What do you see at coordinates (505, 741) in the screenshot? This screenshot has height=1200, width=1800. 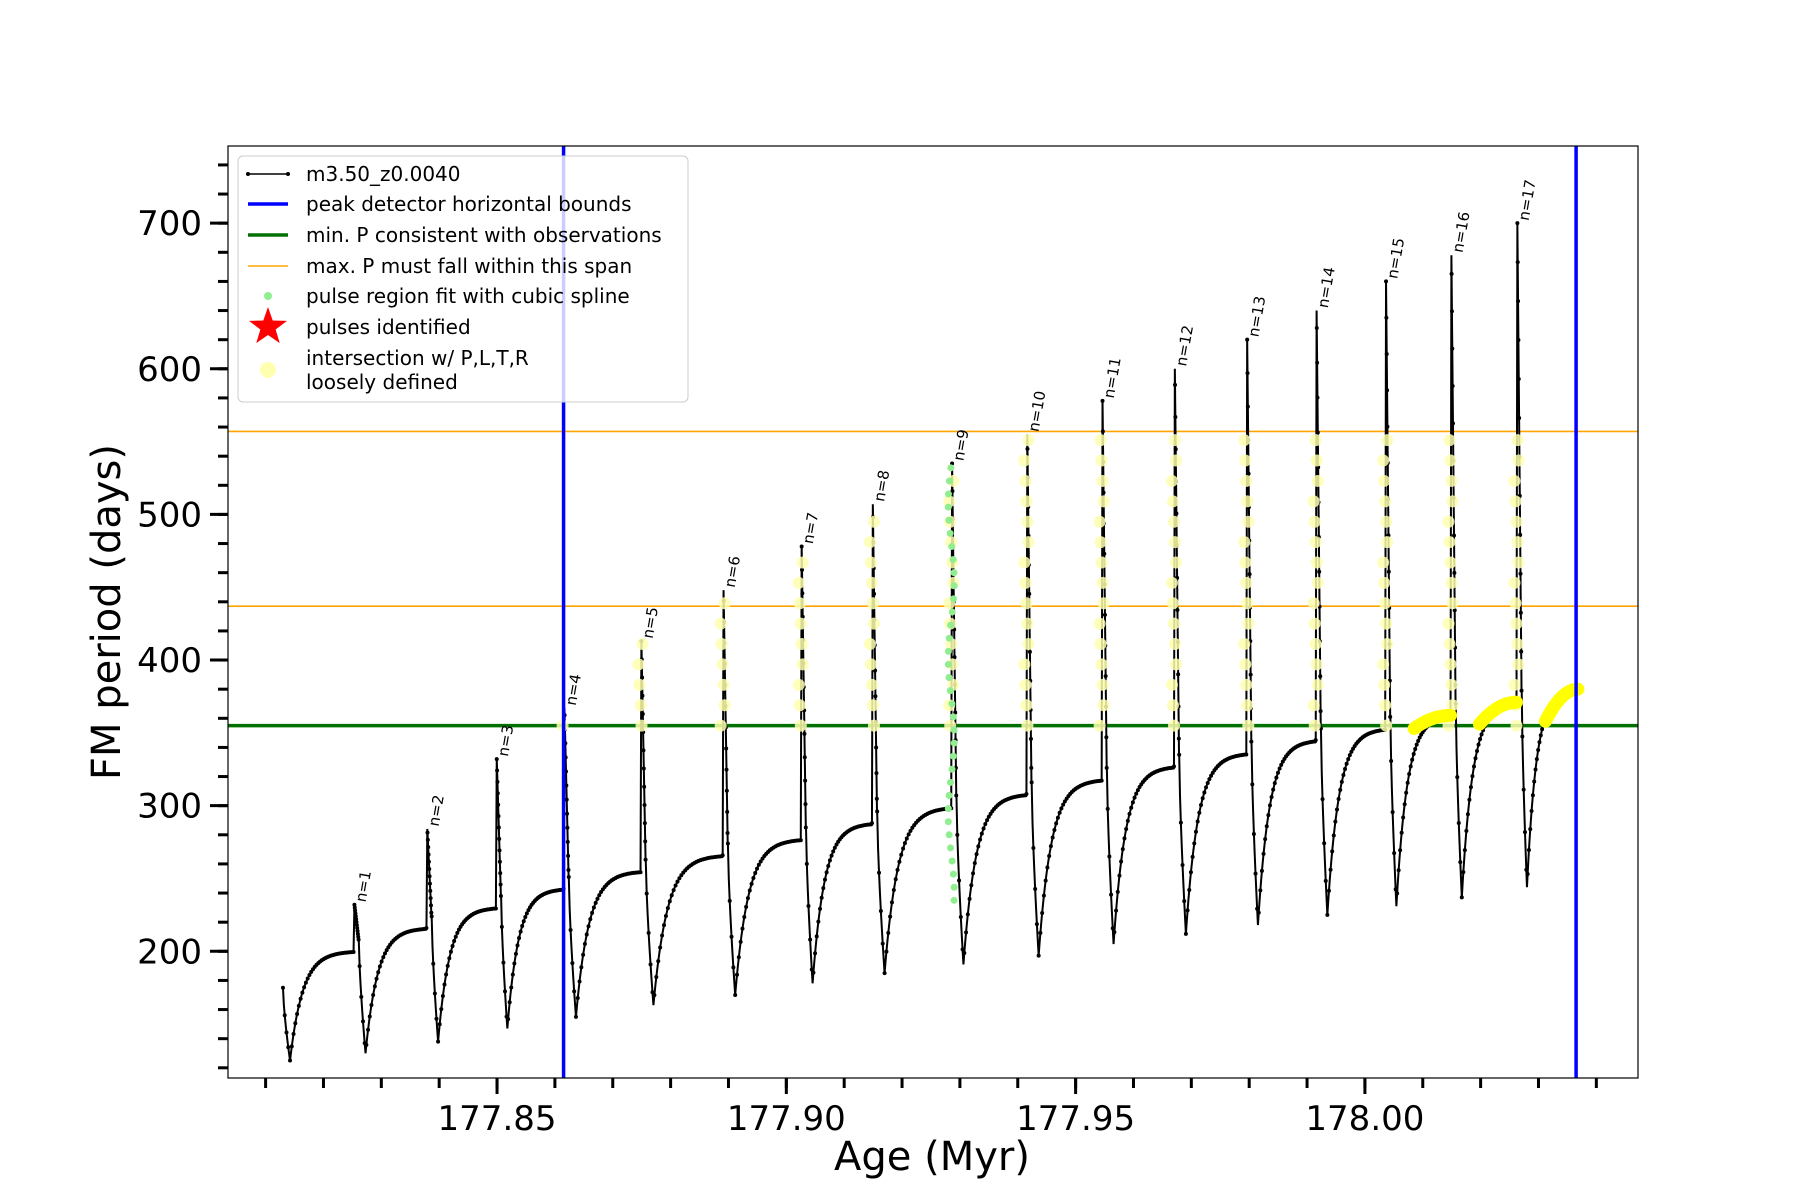 I see `pulse-label: n=3` at bounding box center [505, 741].